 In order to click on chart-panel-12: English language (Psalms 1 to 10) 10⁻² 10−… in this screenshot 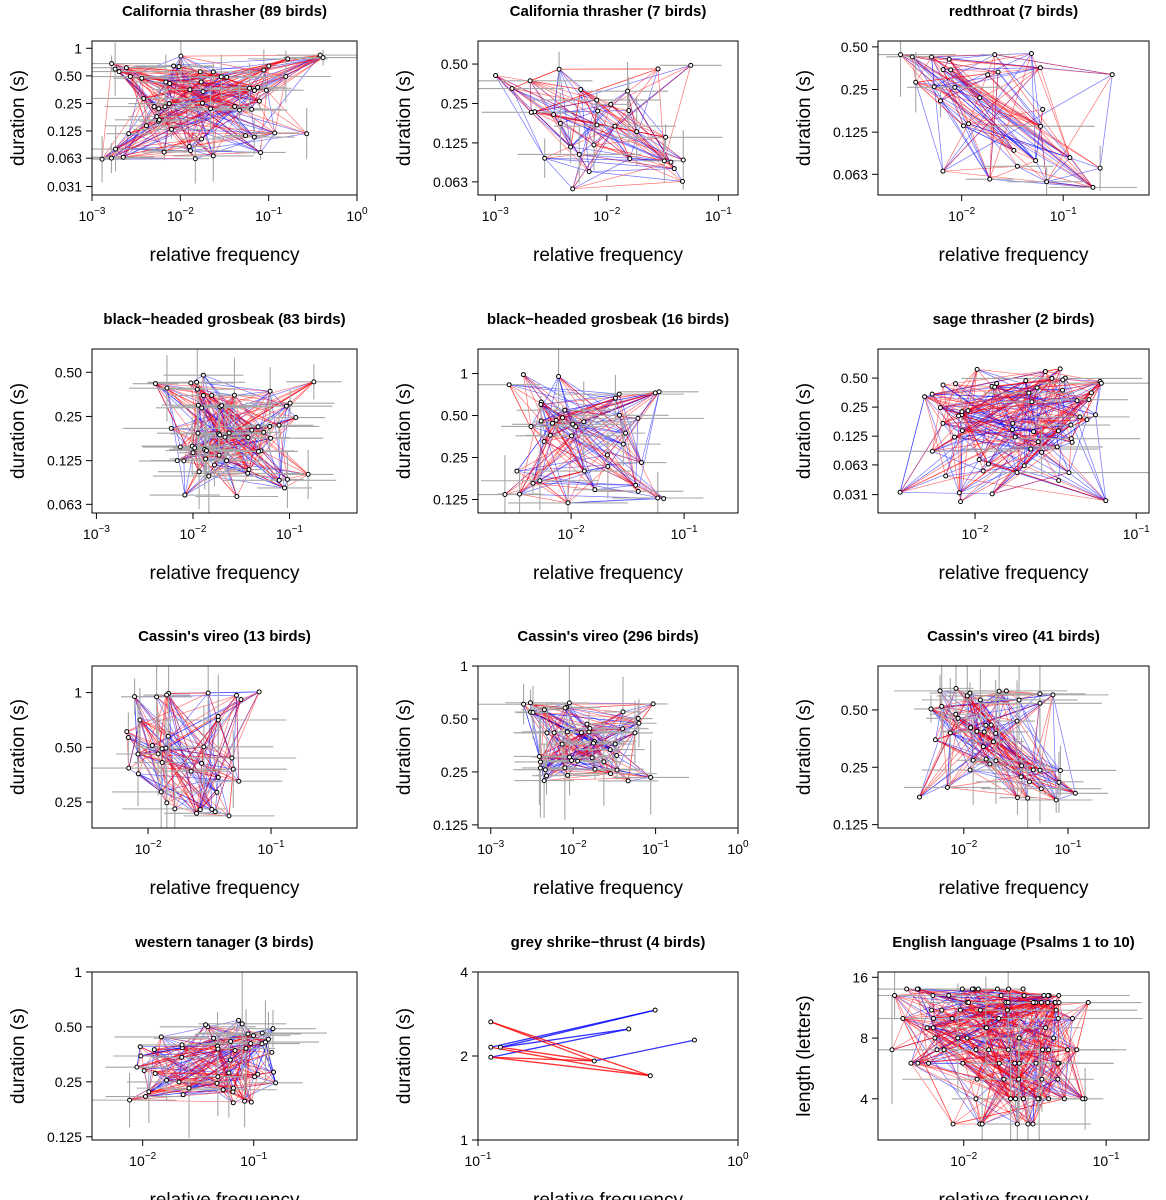, I will do `click(972, 1067)`.